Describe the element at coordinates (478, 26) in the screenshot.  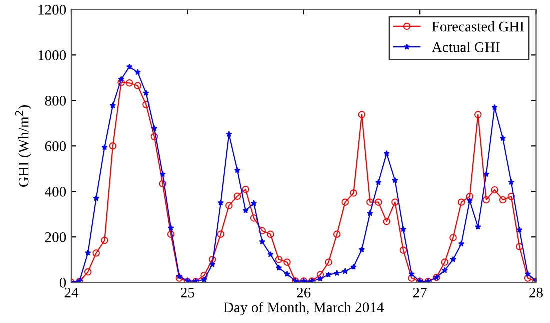
I see `legend-label: Forecasted GHI` at that location.